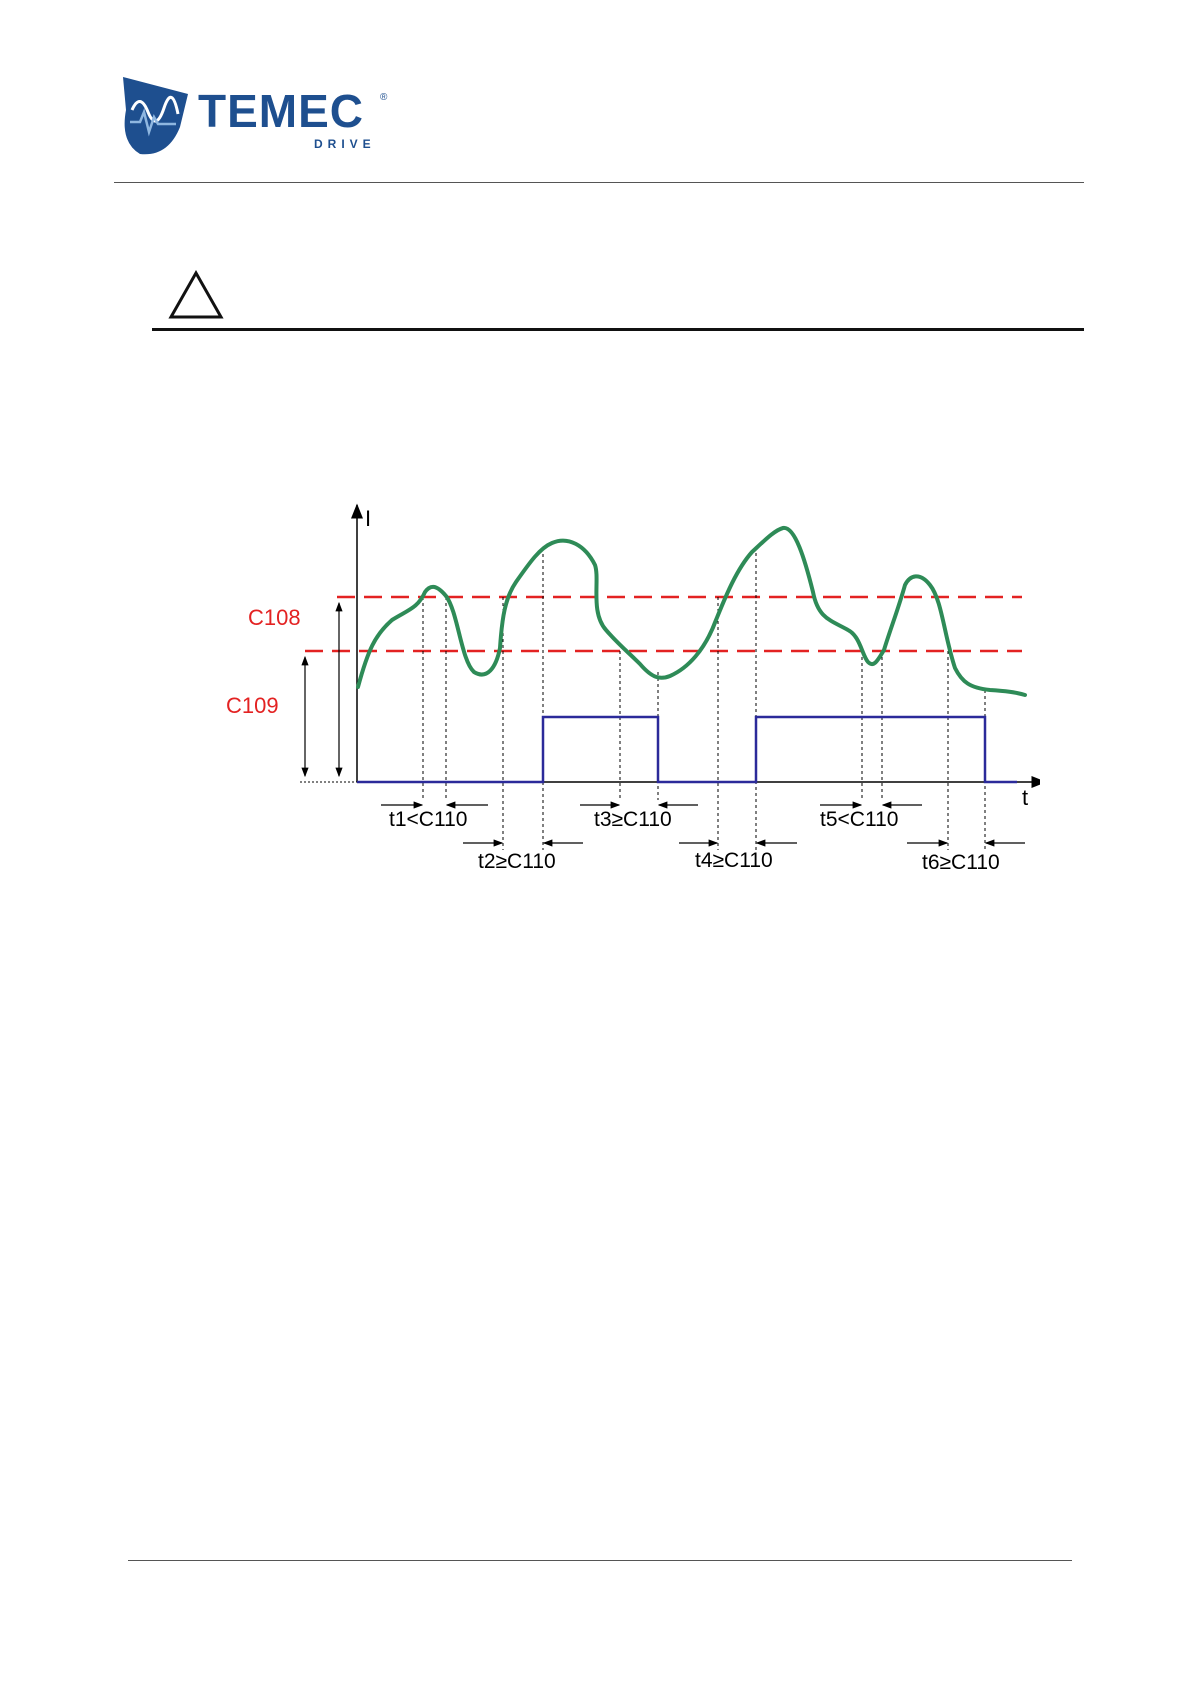 This screenshot has height=1685, width=1192. I want to click on footer-divider, so click(600, 1560).